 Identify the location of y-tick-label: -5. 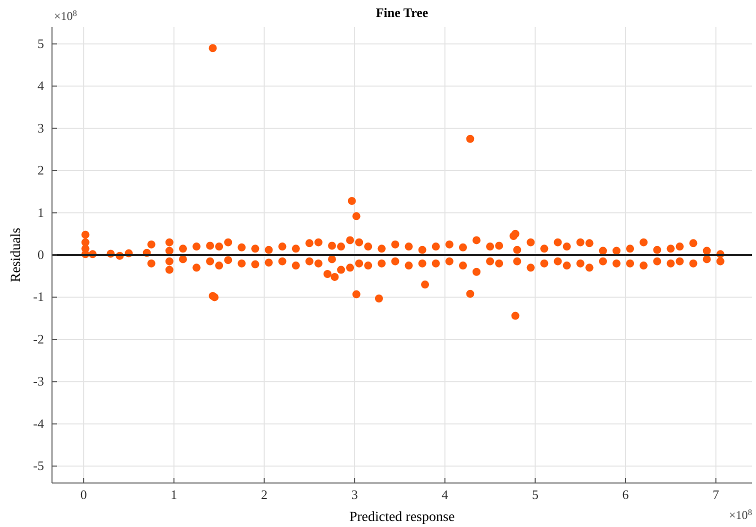
(38, 466).